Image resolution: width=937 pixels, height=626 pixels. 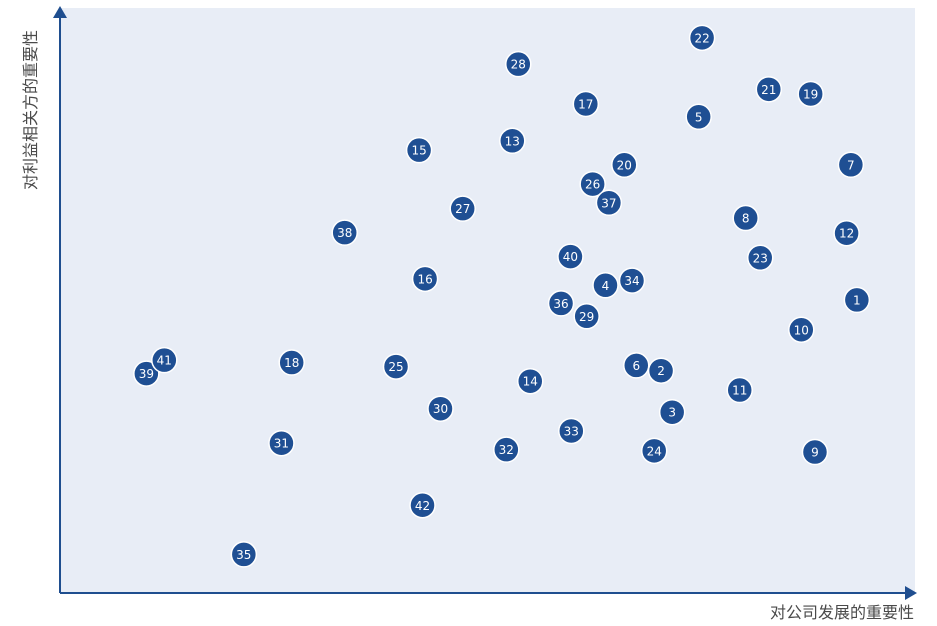 I want to click on data-point-25: 25, so click(x=396, y=366).